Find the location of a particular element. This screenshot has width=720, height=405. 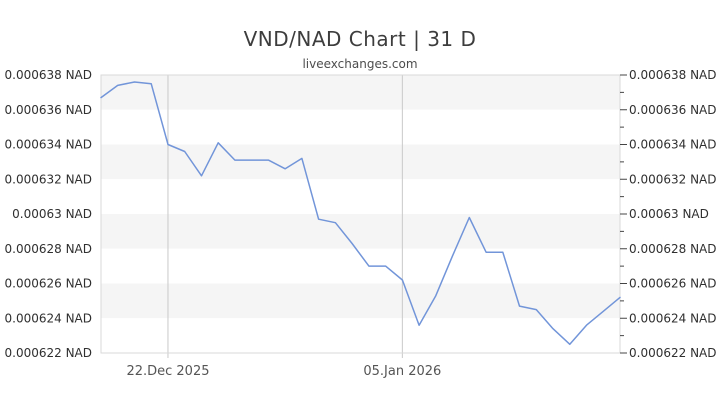

chart-subtitle: liveexchanges.com is located at coordinates (360, 64).